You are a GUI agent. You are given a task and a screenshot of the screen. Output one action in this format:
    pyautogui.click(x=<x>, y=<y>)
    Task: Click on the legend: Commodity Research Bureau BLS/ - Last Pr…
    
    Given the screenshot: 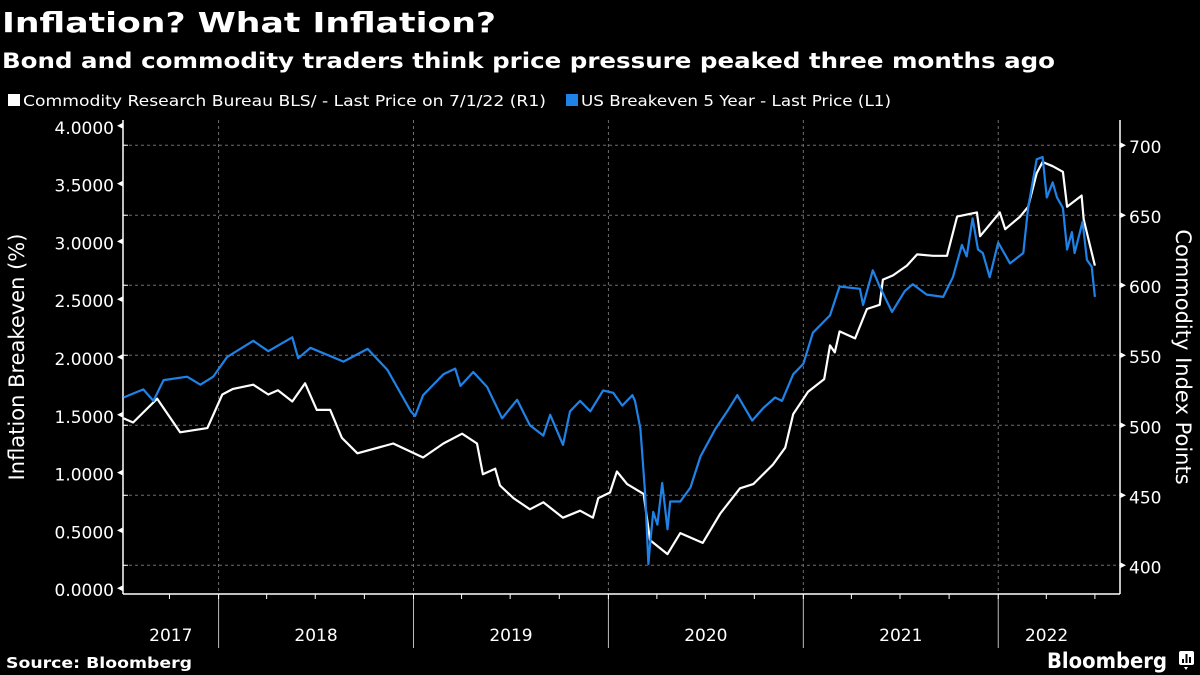 What is the action you would take?
    pyautogui.click(x=449, y=101)
    